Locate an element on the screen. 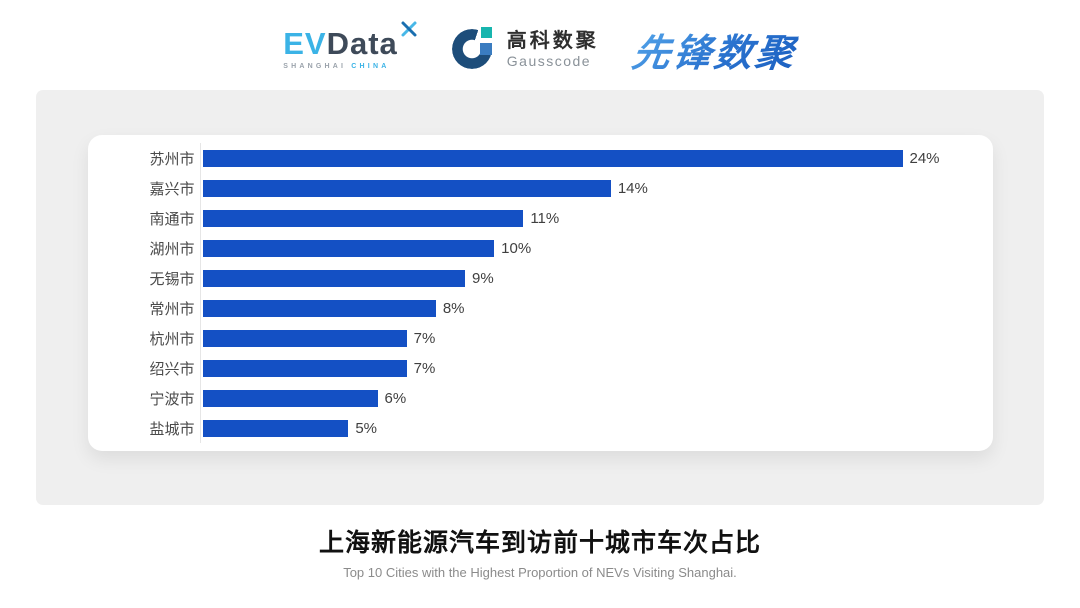  evdata-wordmark: EV Data is located at coordinates (350, 41).